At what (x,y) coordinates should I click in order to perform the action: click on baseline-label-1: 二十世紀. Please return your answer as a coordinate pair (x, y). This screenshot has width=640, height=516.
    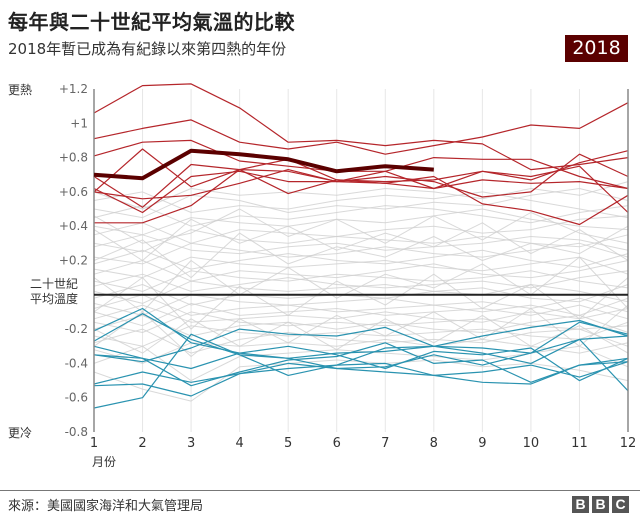
    Looking at the image, I should click on (54, 284).